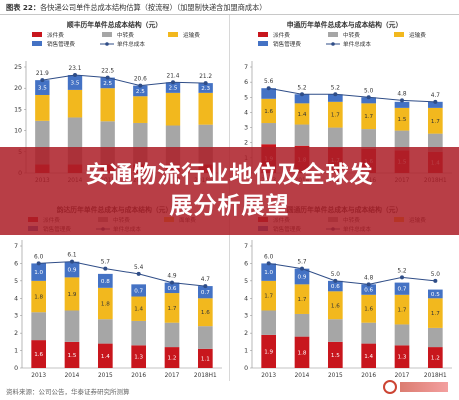 The height and width of the screenshot is (400, 459). What do you see at coordinates (206, 280) in the screenshot?
I see `total-cost-label: 4.7` at bounding box center [206, 280].